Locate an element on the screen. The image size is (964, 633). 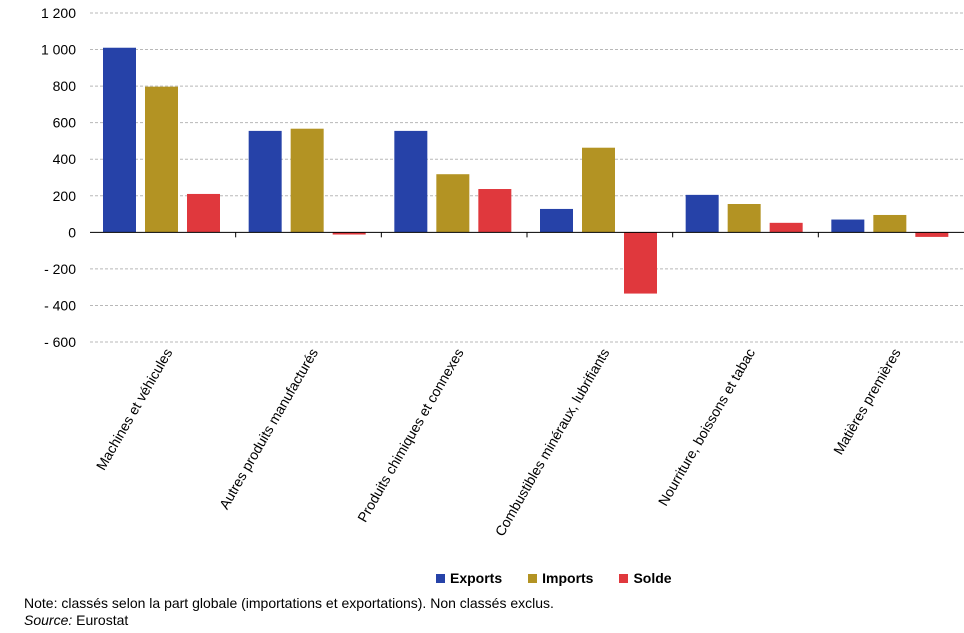
legend-item-exports: Exports is located at coordinates (469, 578).